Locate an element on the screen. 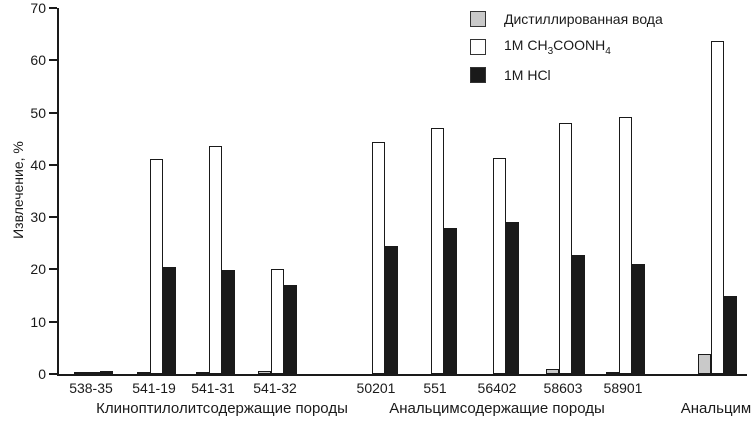 The image size is (754, 423). y-tick-label-60: 60 is located at coordinates (38, 60).